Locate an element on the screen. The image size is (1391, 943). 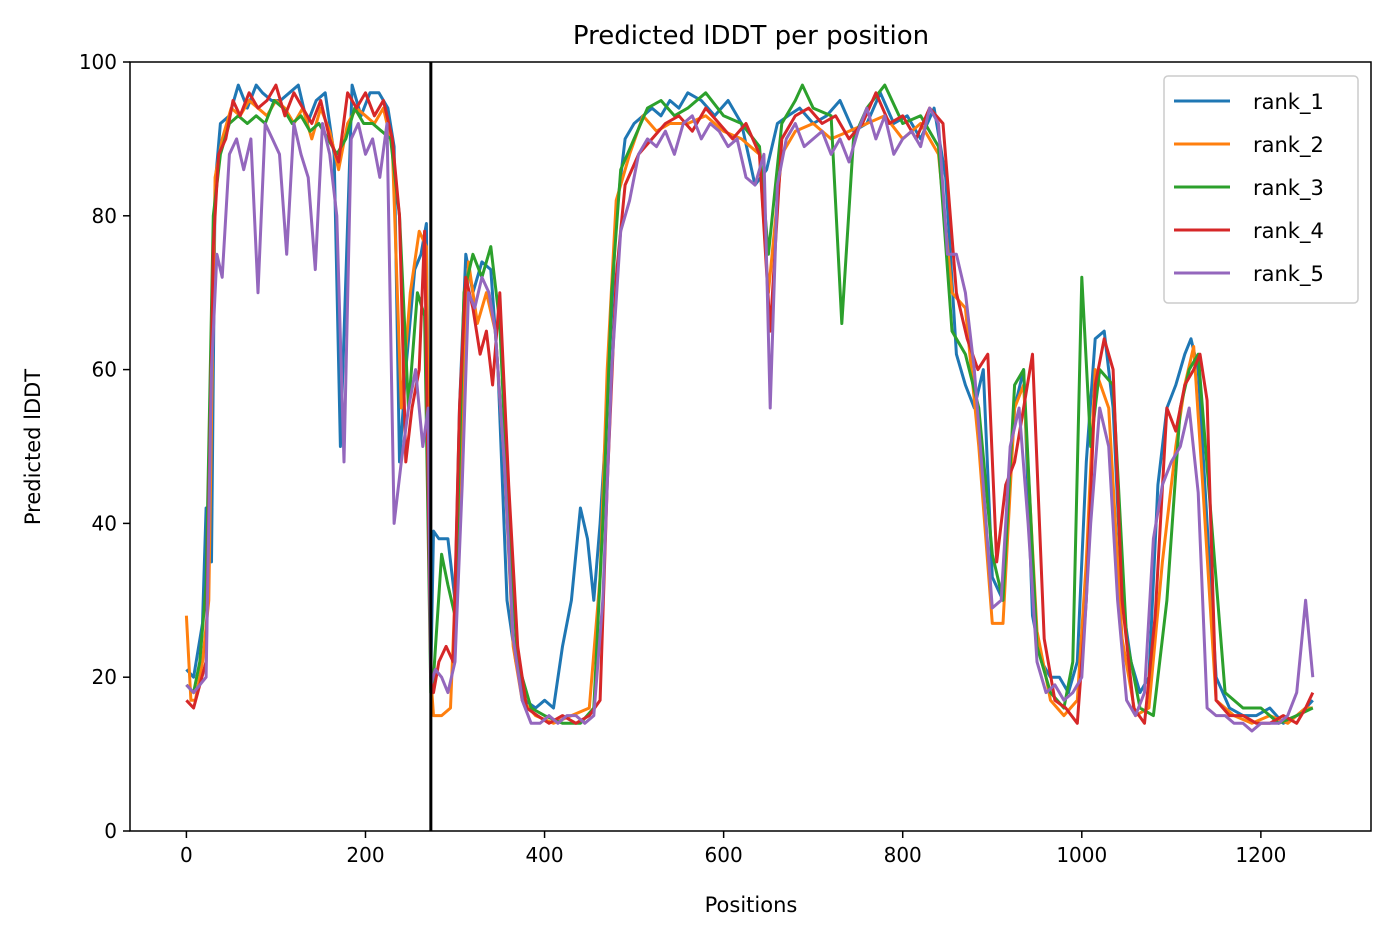
y-tick-label: 40 is located at coordinates (104, 523).